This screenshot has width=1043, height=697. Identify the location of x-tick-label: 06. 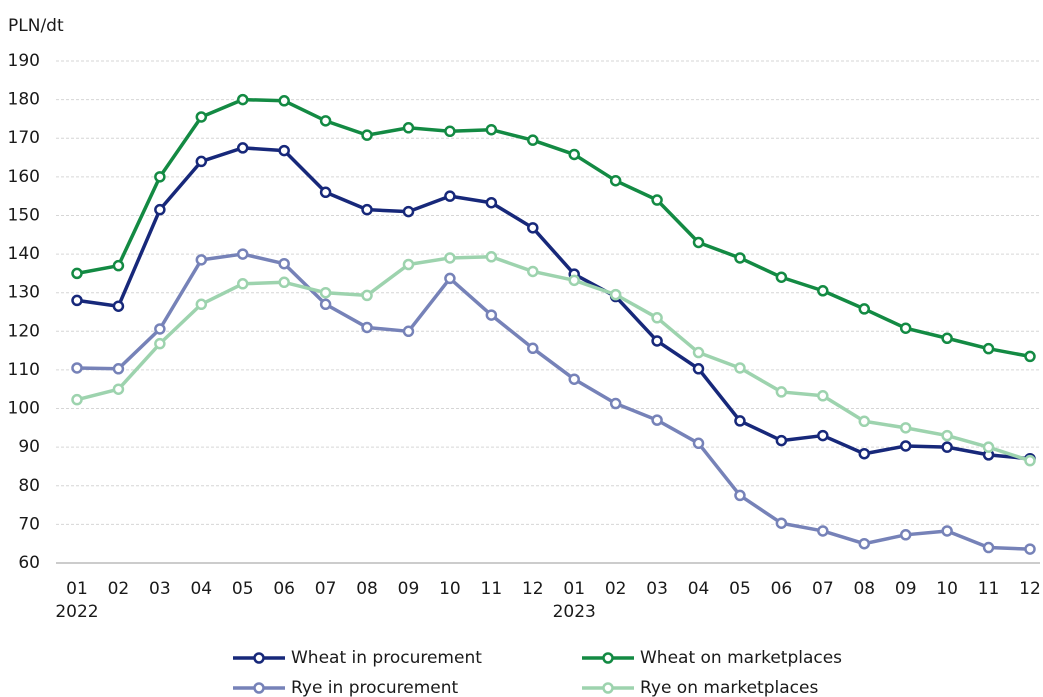
(284, 589).